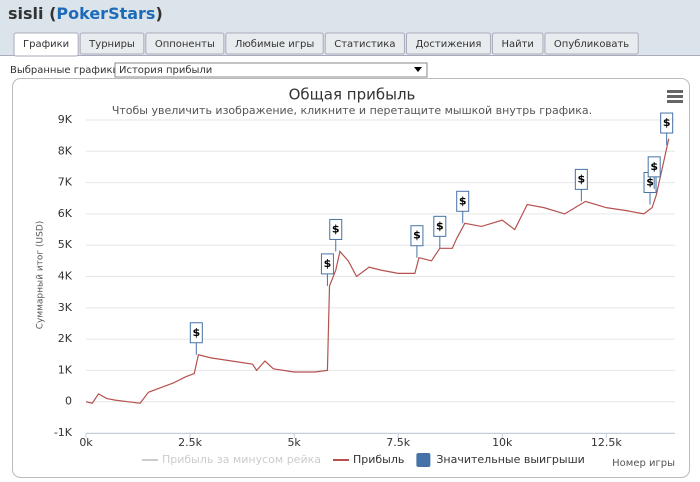 The width and height of the screenshot is (700, 482). Describe the element at coordinates (105, 13) in the screenshot. I see `site-link: PokerStars` at that location.